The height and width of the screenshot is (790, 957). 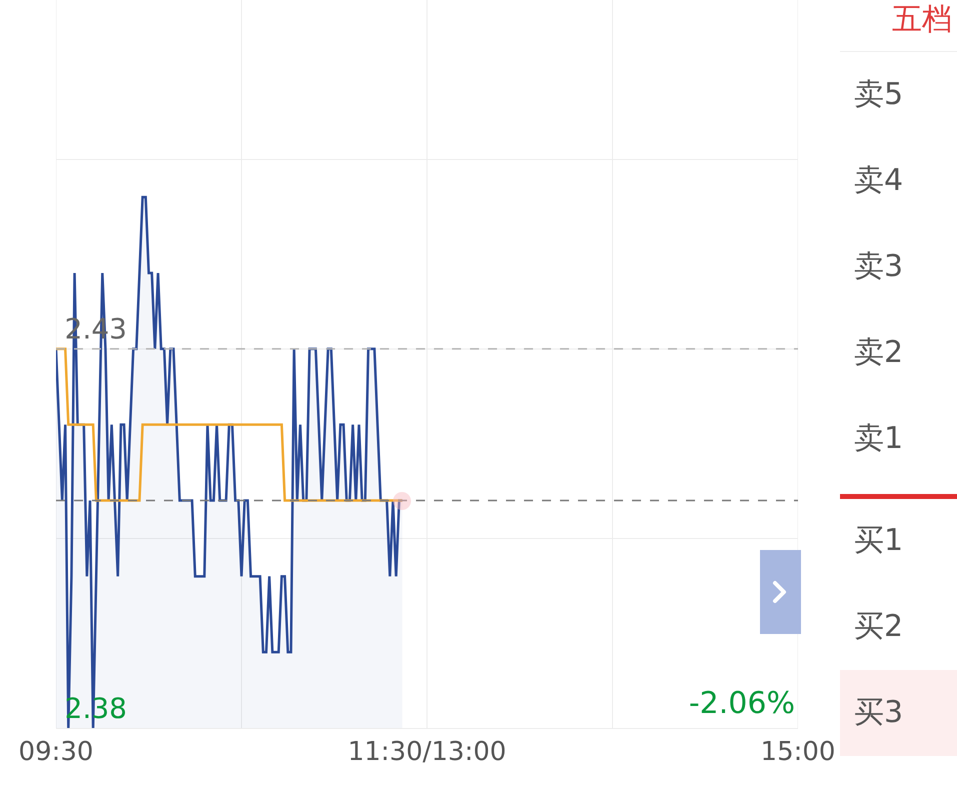 What do you see at coordinates (878, 267) in the screenshot?
I see `text: 卖3` at bounding box center [878, 267].